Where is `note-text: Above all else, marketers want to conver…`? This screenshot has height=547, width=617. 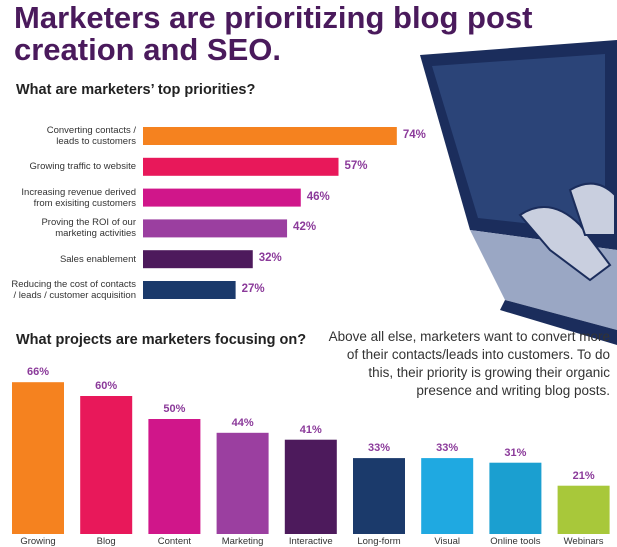
note-text: Above all else, marketers want to conver… is located at coordinates (469, 363).